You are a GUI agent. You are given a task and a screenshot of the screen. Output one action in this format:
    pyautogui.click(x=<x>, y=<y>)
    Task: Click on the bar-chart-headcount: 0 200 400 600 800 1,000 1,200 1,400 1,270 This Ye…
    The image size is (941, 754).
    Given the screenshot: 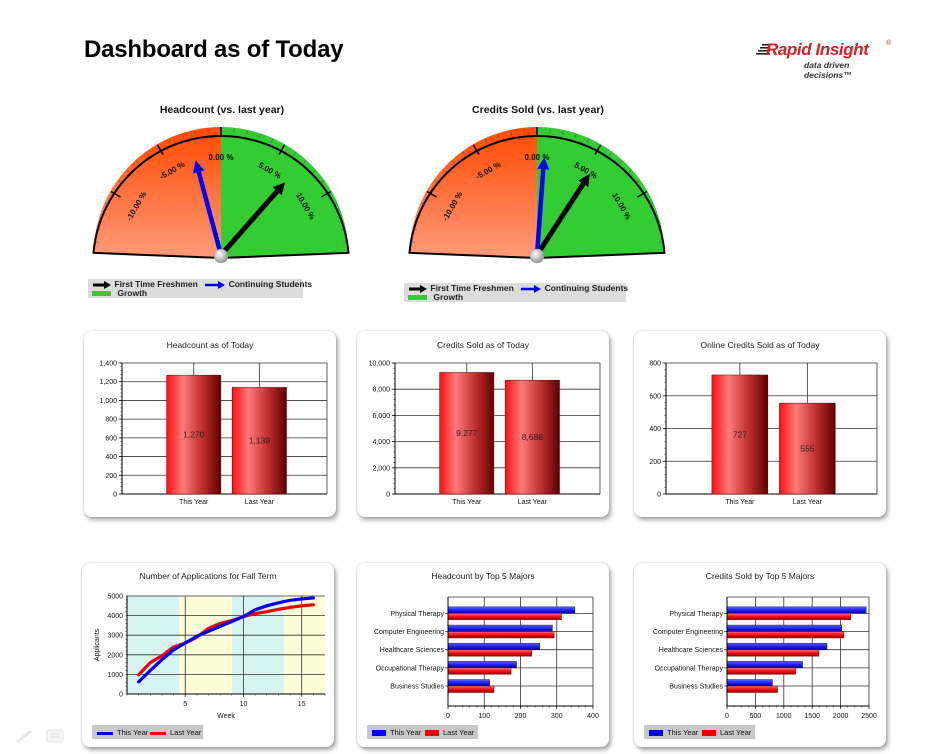 What is the action you would take?
    pyautogui.click(x=213, y=433)
    